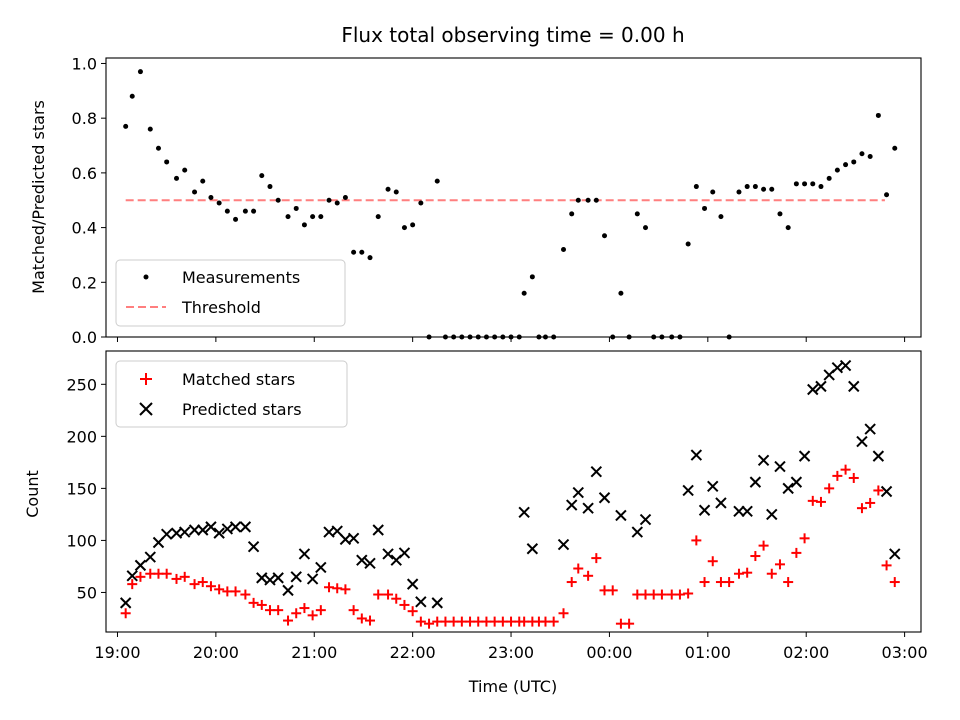  What do you see at coordinates (146, 379) in the screenshot?
I see `legend-matched-marker` at bounding box center [146, 379].